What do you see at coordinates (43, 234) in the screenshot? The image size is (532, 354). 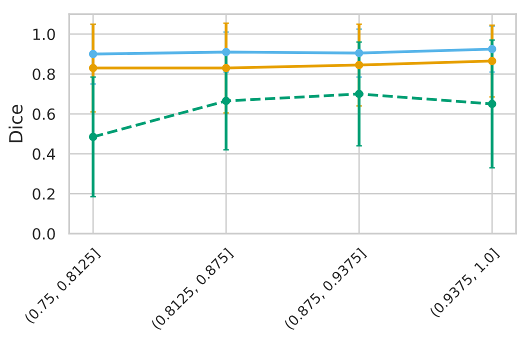 I see `y-tick-label: 0.0` at bounding box center [43, 234].